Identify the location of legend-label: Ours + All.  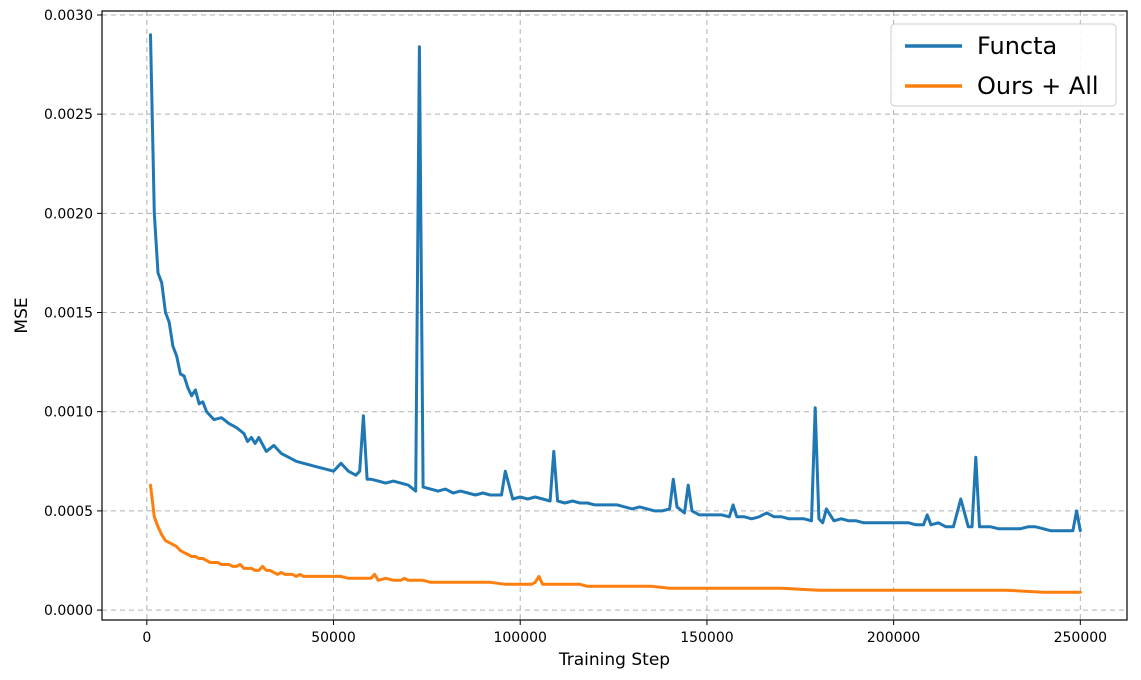
(1038, 86).